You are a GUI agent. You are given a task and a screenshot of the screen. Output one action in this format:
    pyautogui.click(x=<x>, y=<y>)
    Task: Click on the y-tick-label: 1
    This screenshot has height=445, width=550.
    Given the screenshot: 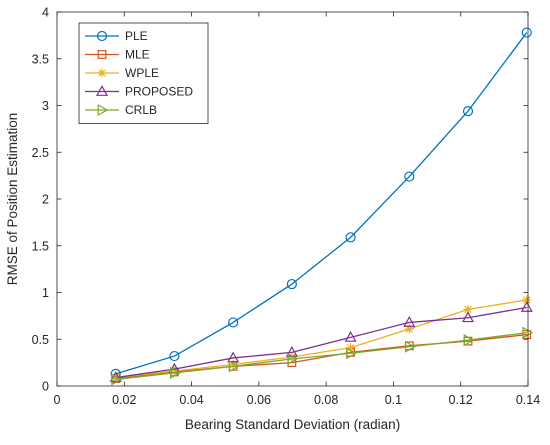 What is the action you would take?
    pyautogui.click(x=45, y=293)
    